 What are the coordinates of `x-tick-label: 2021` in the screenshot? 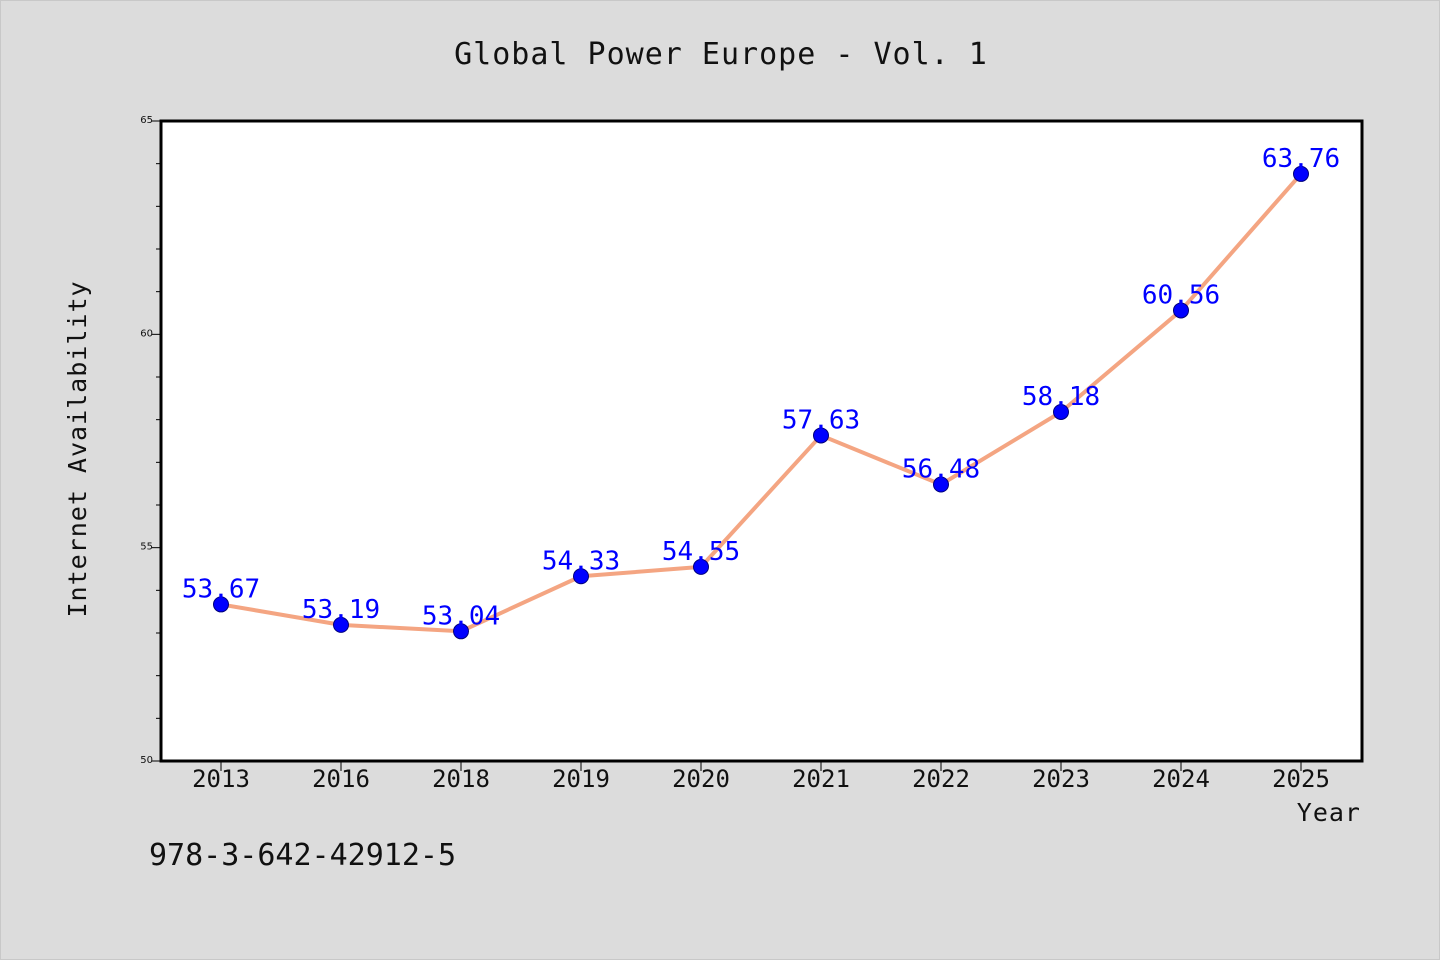 It's located at (821, 779).